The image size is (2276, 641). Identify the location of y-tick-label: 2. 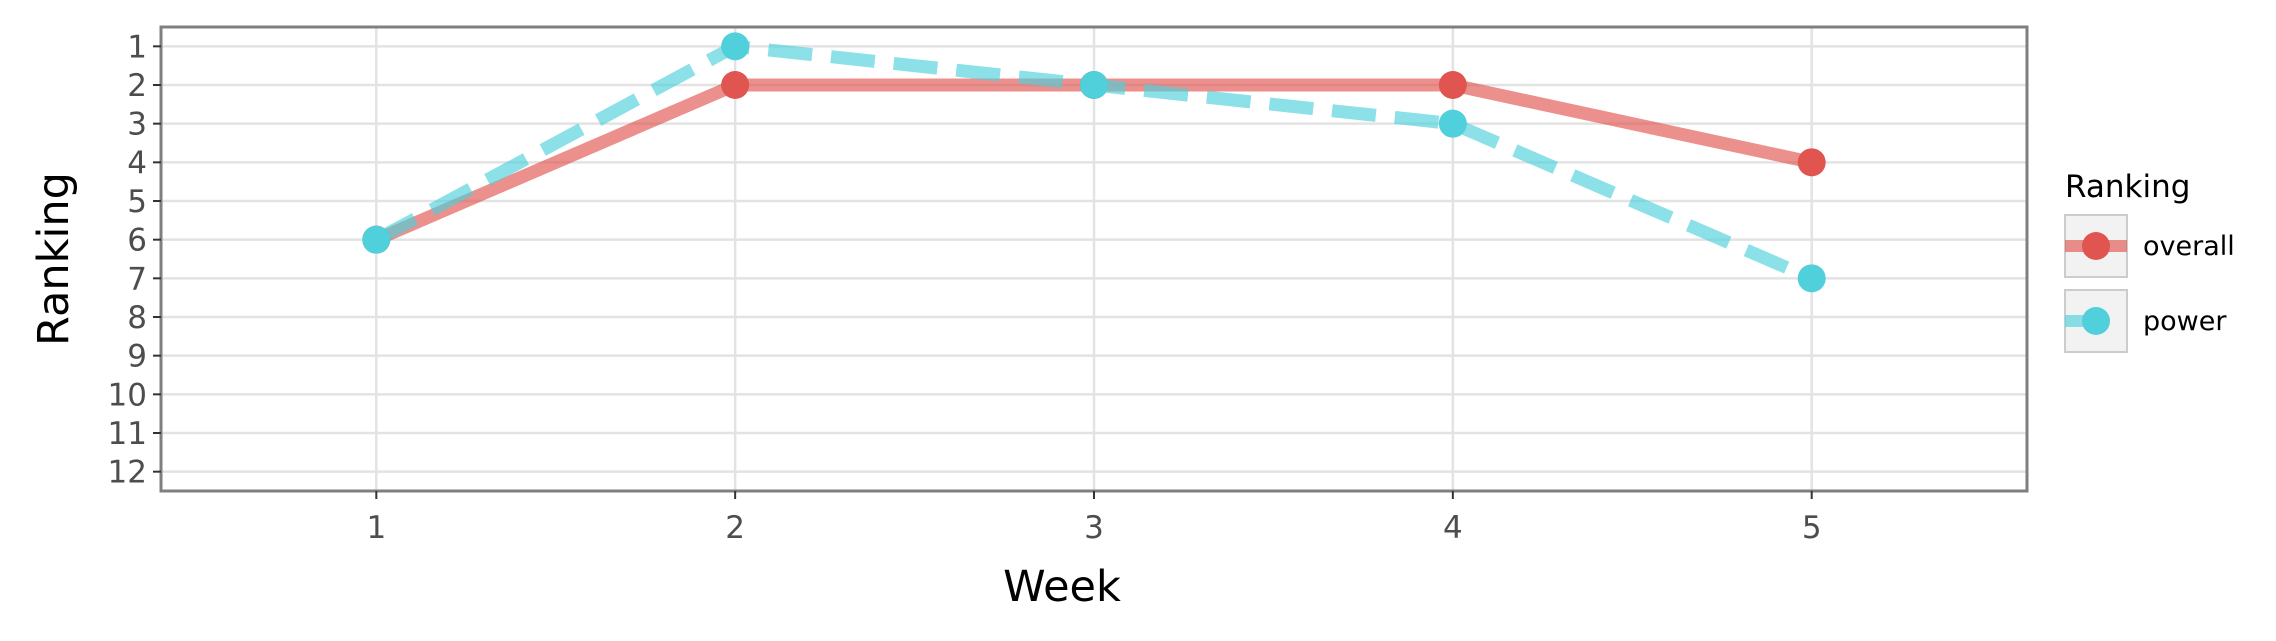
(137, 86).